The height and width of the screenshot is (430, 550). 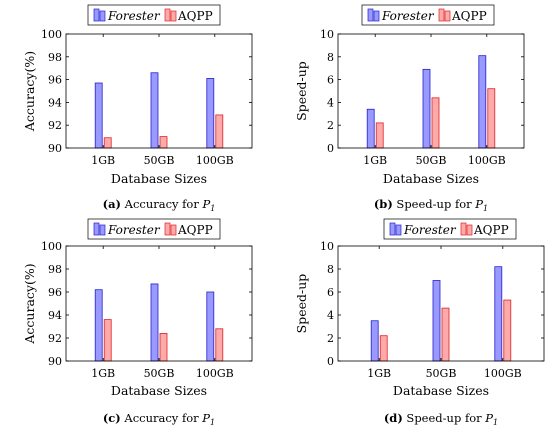 What do you see at coordinates (29, 91) in the screenshot?
I see `y-axis-label: Accuracy(%)` at bounding box center [29, 91].